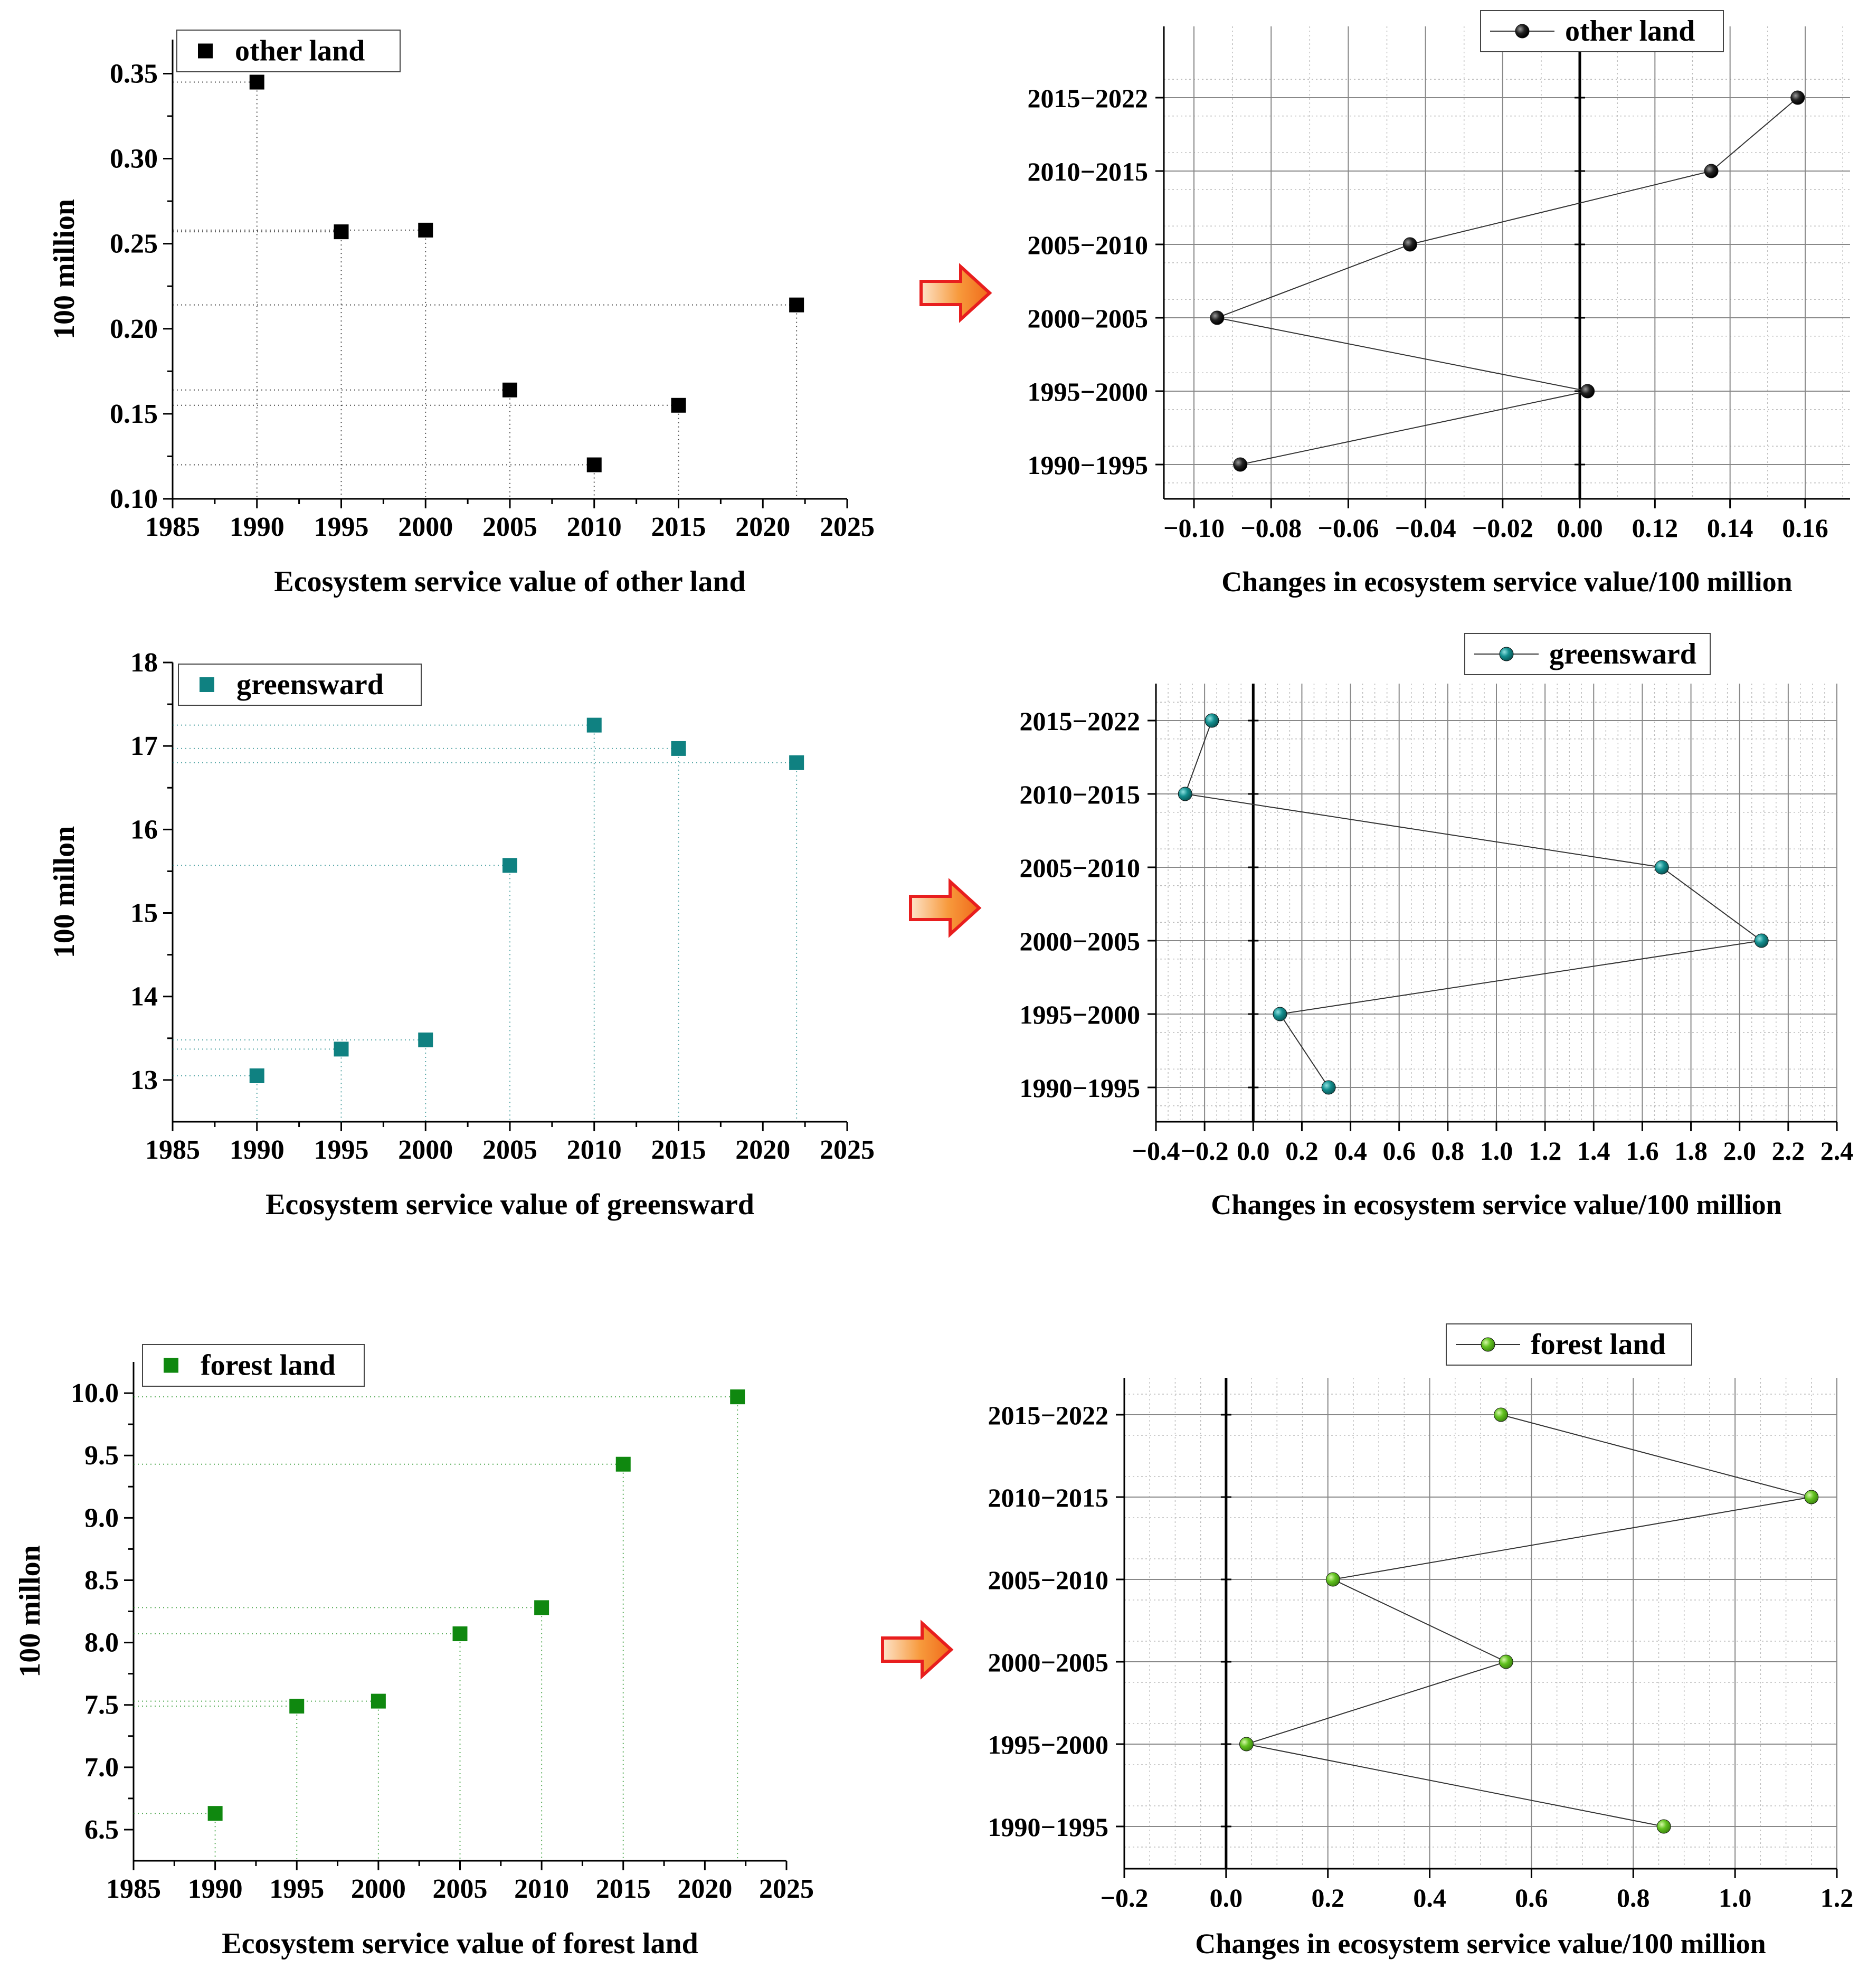  I want to click on x-tick-label: −0.4, so click(1156, 1151).